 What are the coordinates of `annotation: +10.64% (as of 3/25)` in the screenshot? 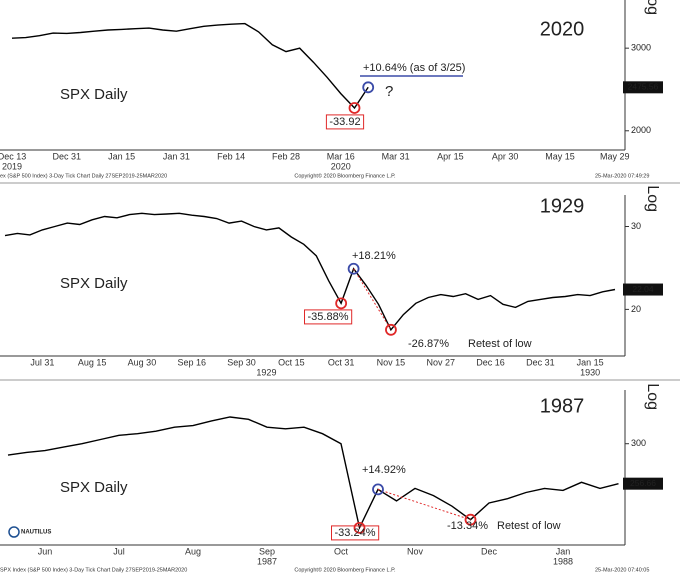 It's located at (414, 68).